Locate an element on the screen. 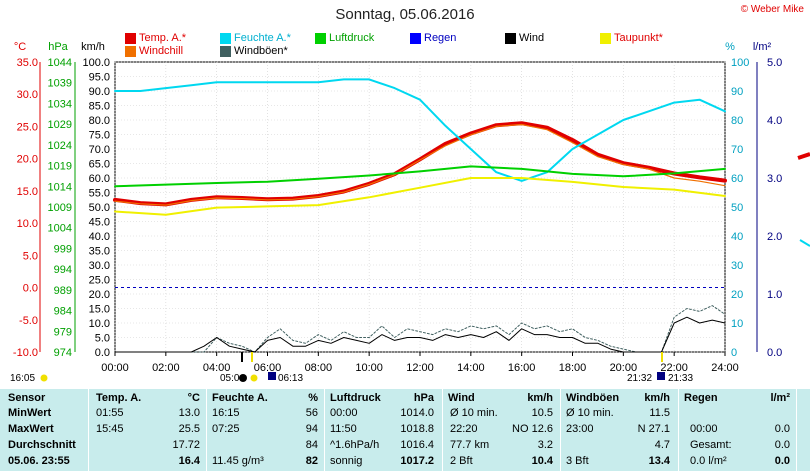  tick-label-rain: 0.0 is located at coordinates (774, 353).